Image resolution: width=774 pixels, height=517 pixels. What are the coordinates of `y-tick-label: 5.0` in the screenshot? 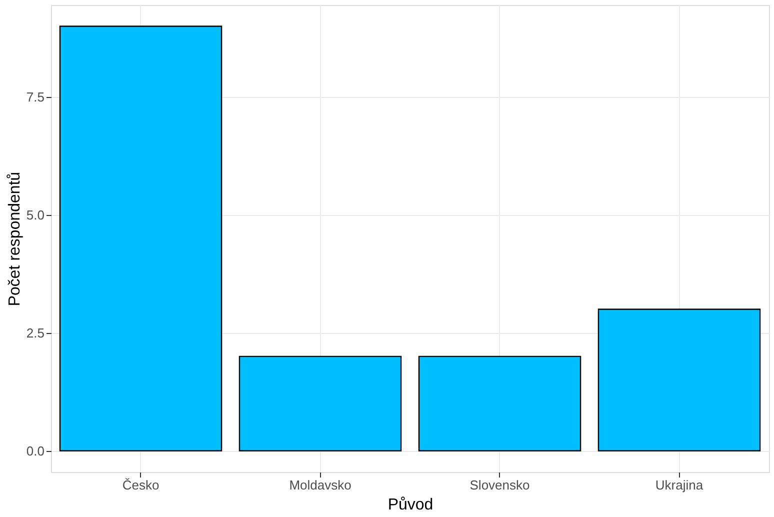 It's located at (35, 214).